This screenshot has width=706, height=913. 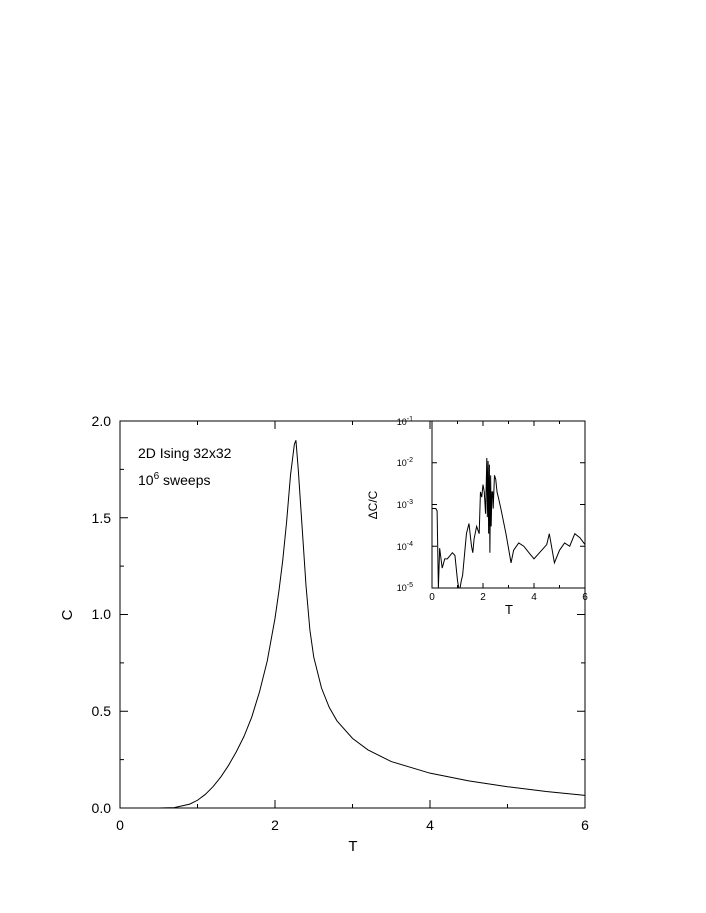 I want to click on inset-plot: 0 2 4 6 10⁻¹ 10⁻² 10⁻³ 10⁻⁴ 10⁻⁵ T ΔC/C, so click(x=477, y=516).